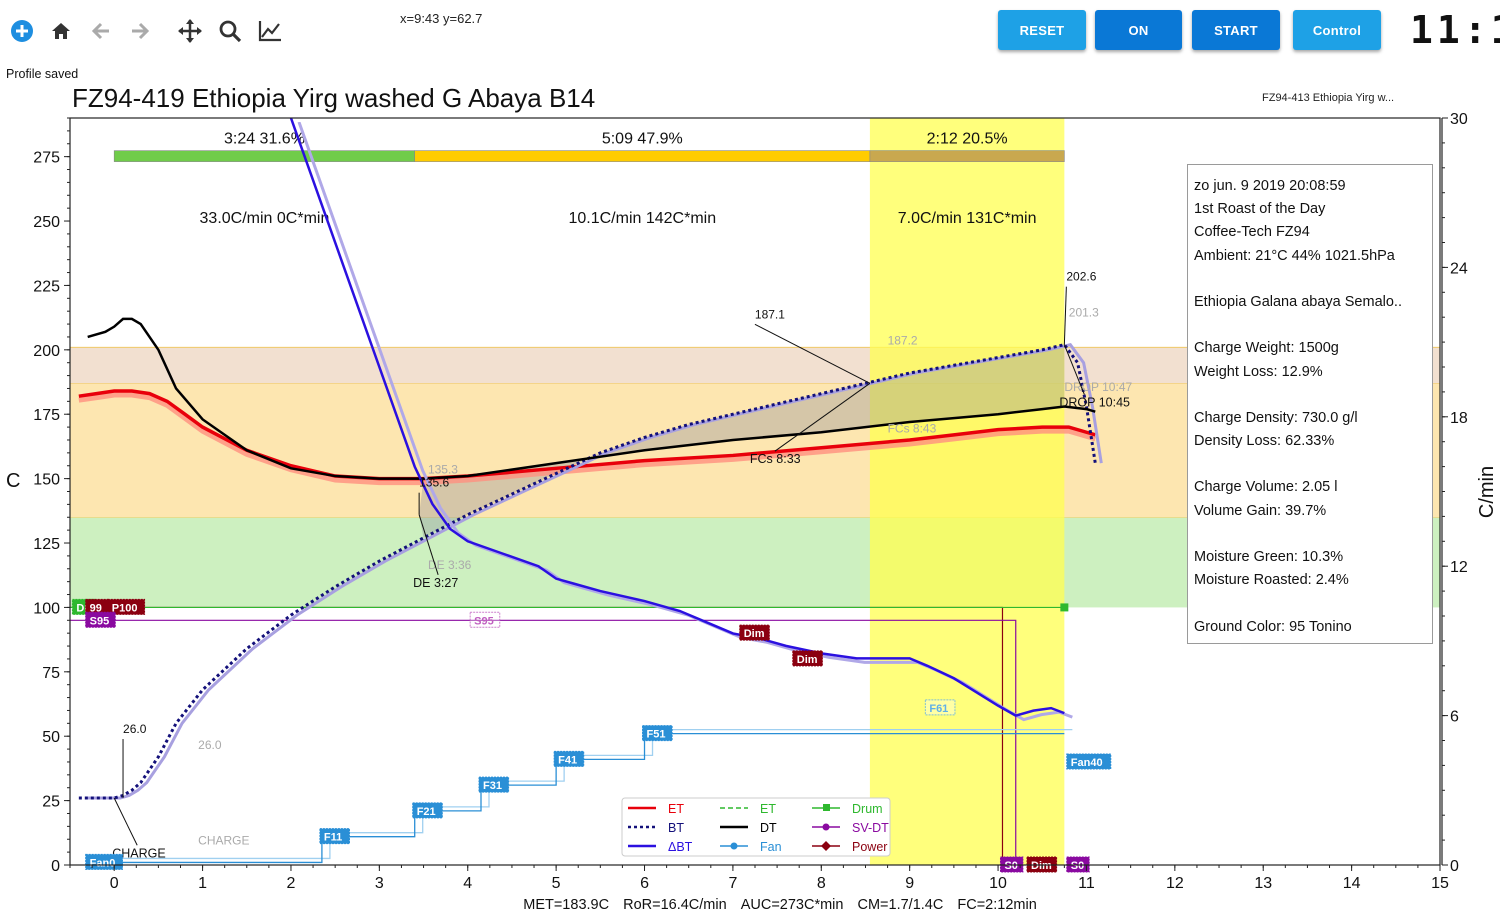 The image size is (1500, 921). What do you see at coordinates (1455, 30) in the screenshot?
I see `lcd-clock: 11:11` at bounding box center [1455, 30].